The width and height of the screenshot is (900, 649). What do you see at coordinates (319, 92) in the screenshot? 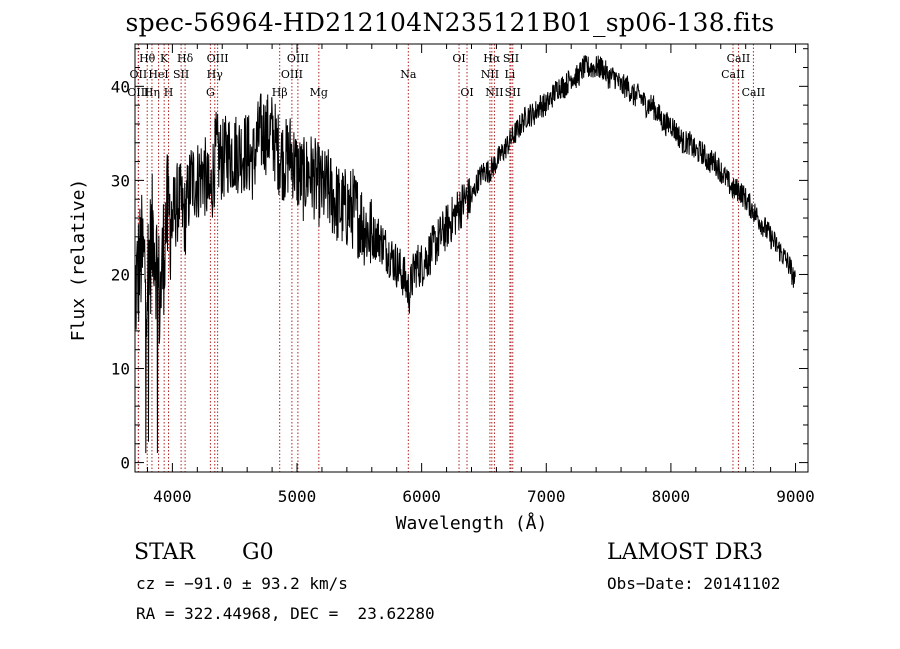
I see `marker-label: Mg` at bounding box center [319, 92].